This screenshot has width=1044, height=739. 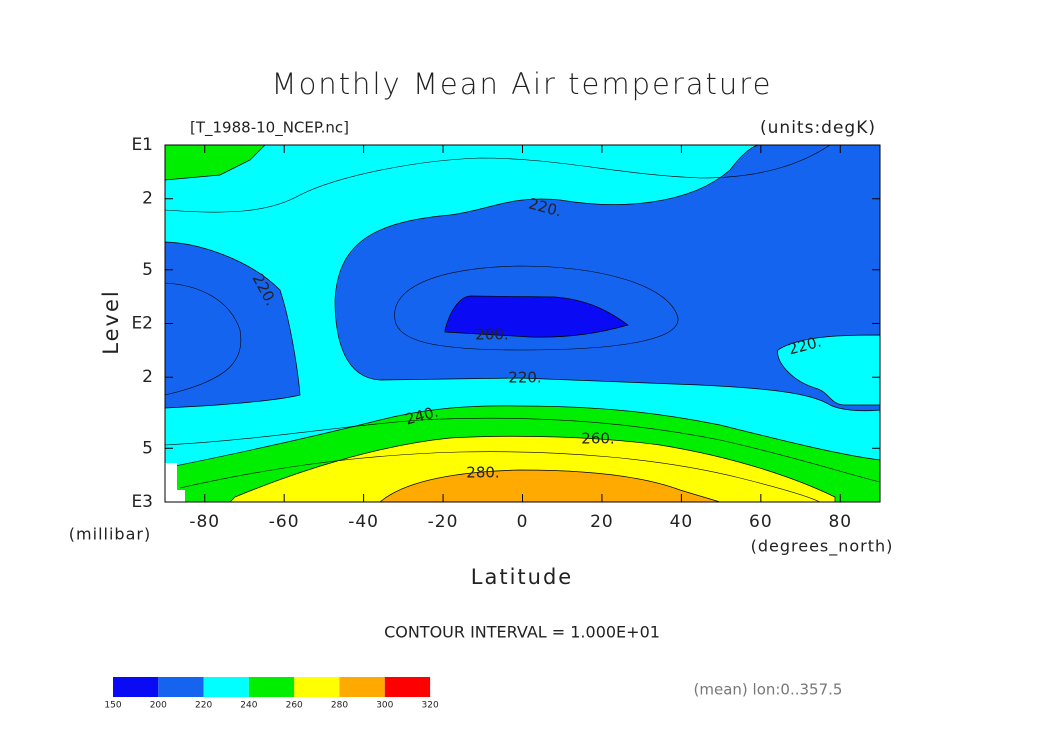 I want to click on x-tick-label: 0, so click(x=523, y=522).